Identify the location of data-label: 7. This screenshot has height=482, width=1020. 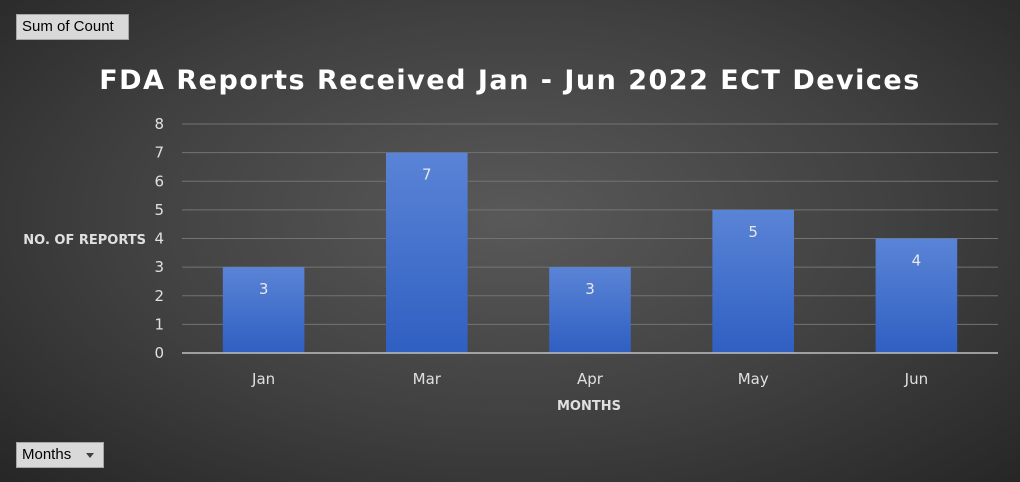
(427, 175).